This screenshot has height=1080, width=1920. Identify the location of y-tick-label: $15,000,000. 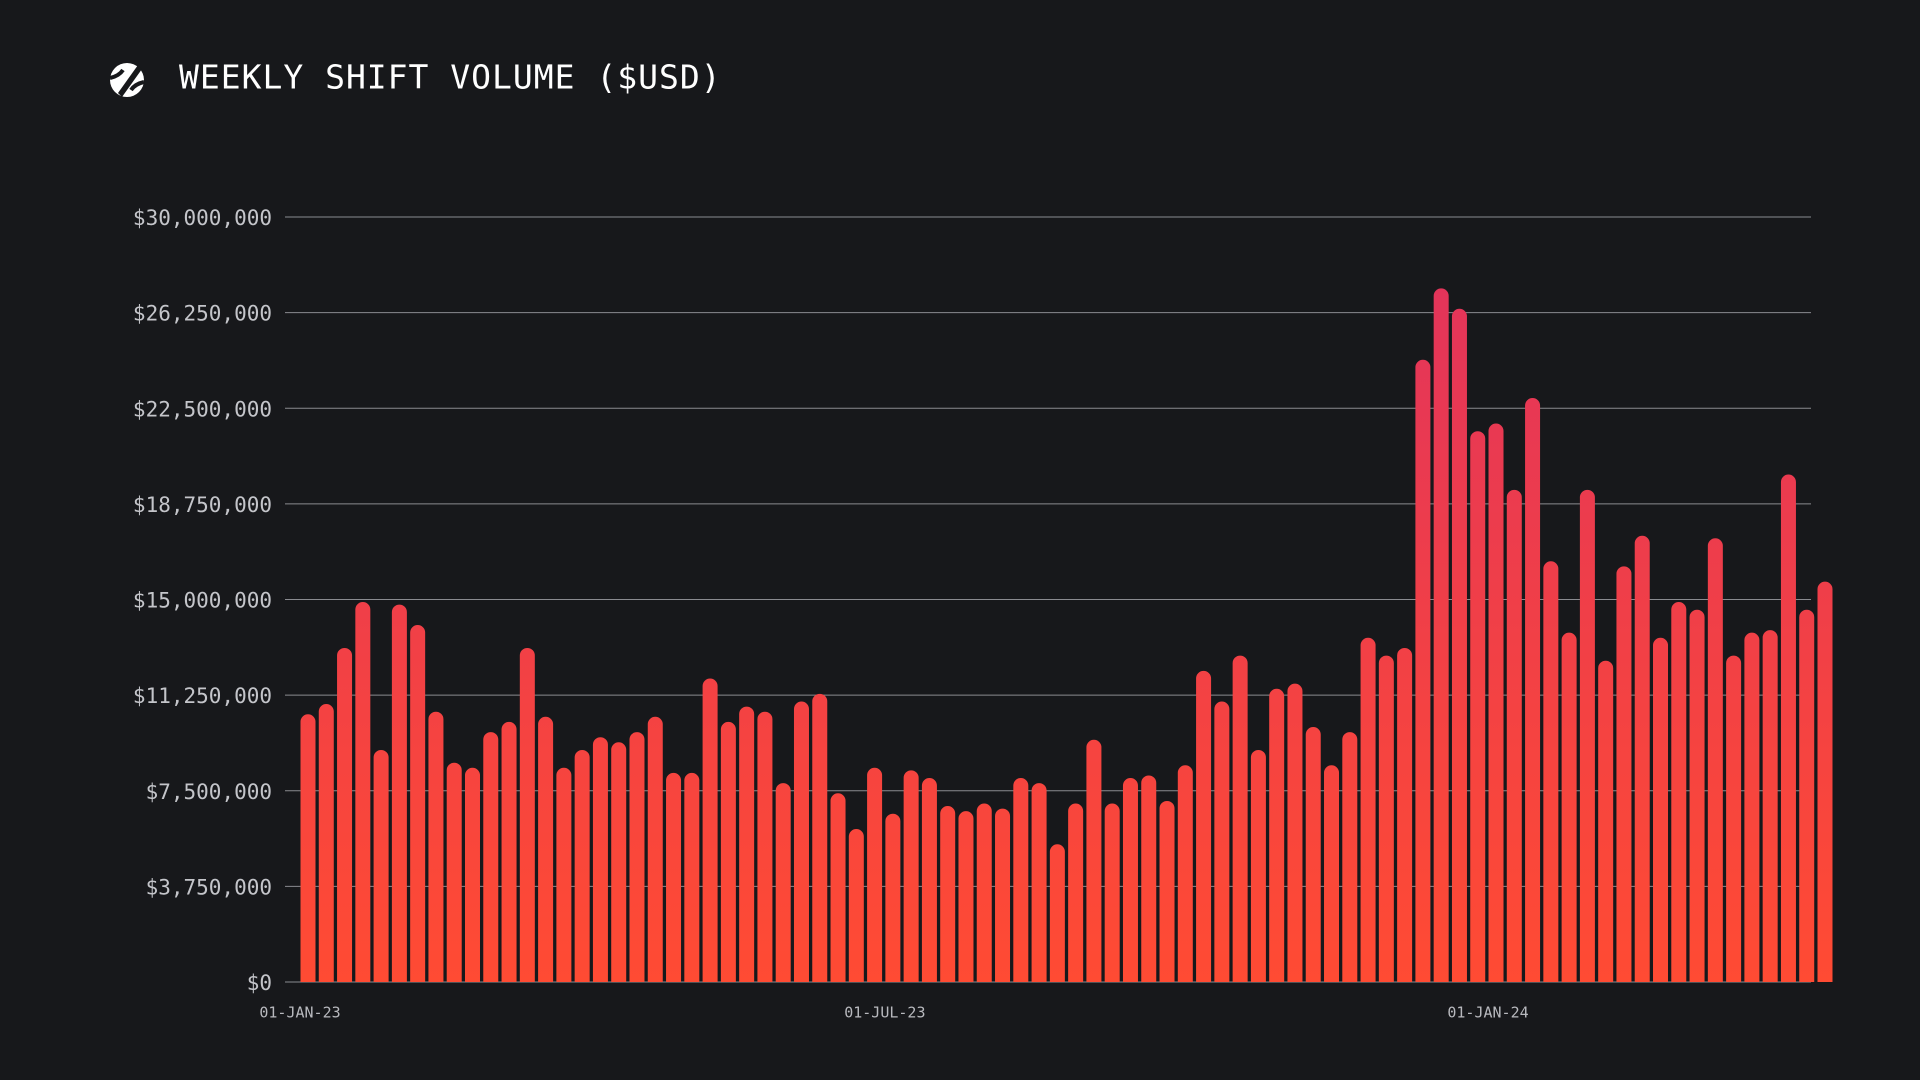
(202, 601).